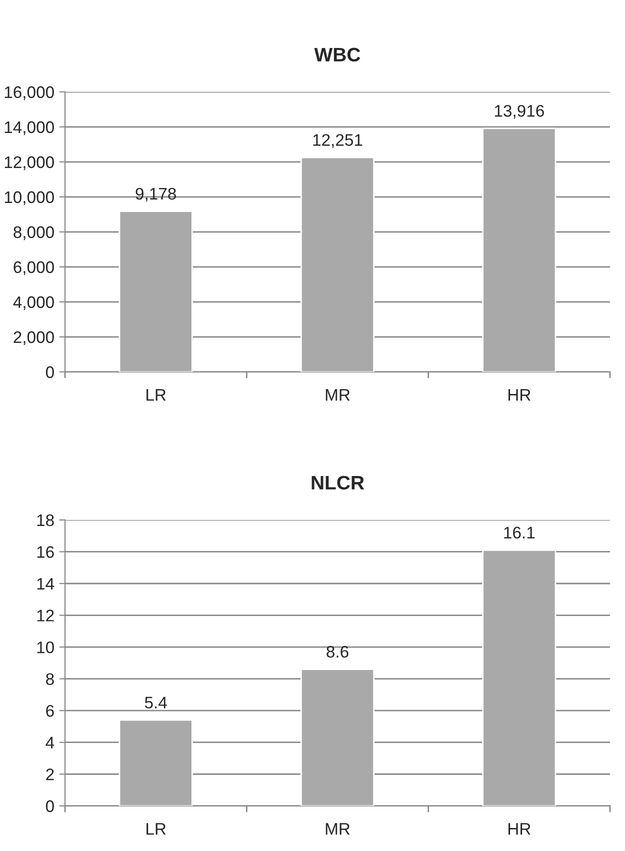  What do you see at coordinates (29, 128) in the screenshot?
I see `y-tick-label: 14,000` at bounding box center [29, 128].